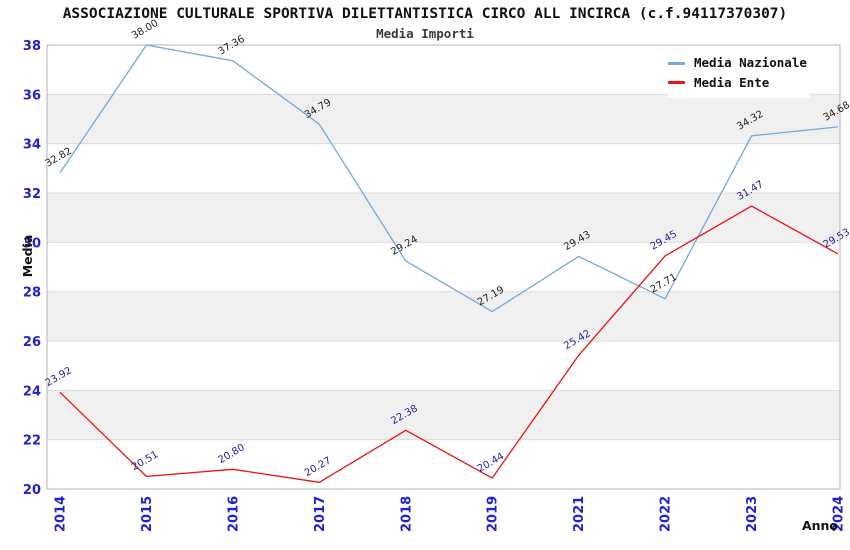 This screenshot has width=850, height=550. Describe the element at coordinates (425, 33) in the screenshot. I see `chart-subtitle: Media Importi` at that location.